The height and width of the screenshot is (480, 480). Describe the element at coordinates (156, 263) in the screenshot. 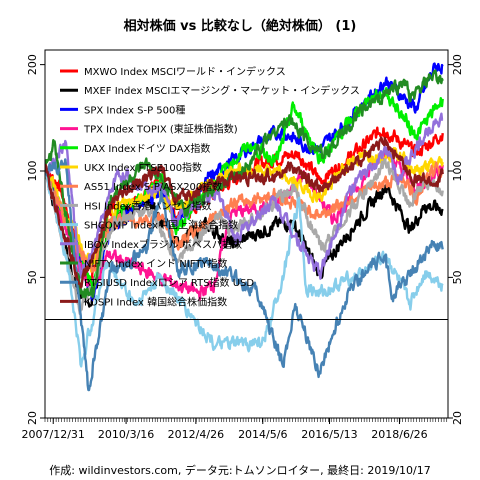

I see `legend-label: NIFTY Index インド NIFTY指数` at that location.